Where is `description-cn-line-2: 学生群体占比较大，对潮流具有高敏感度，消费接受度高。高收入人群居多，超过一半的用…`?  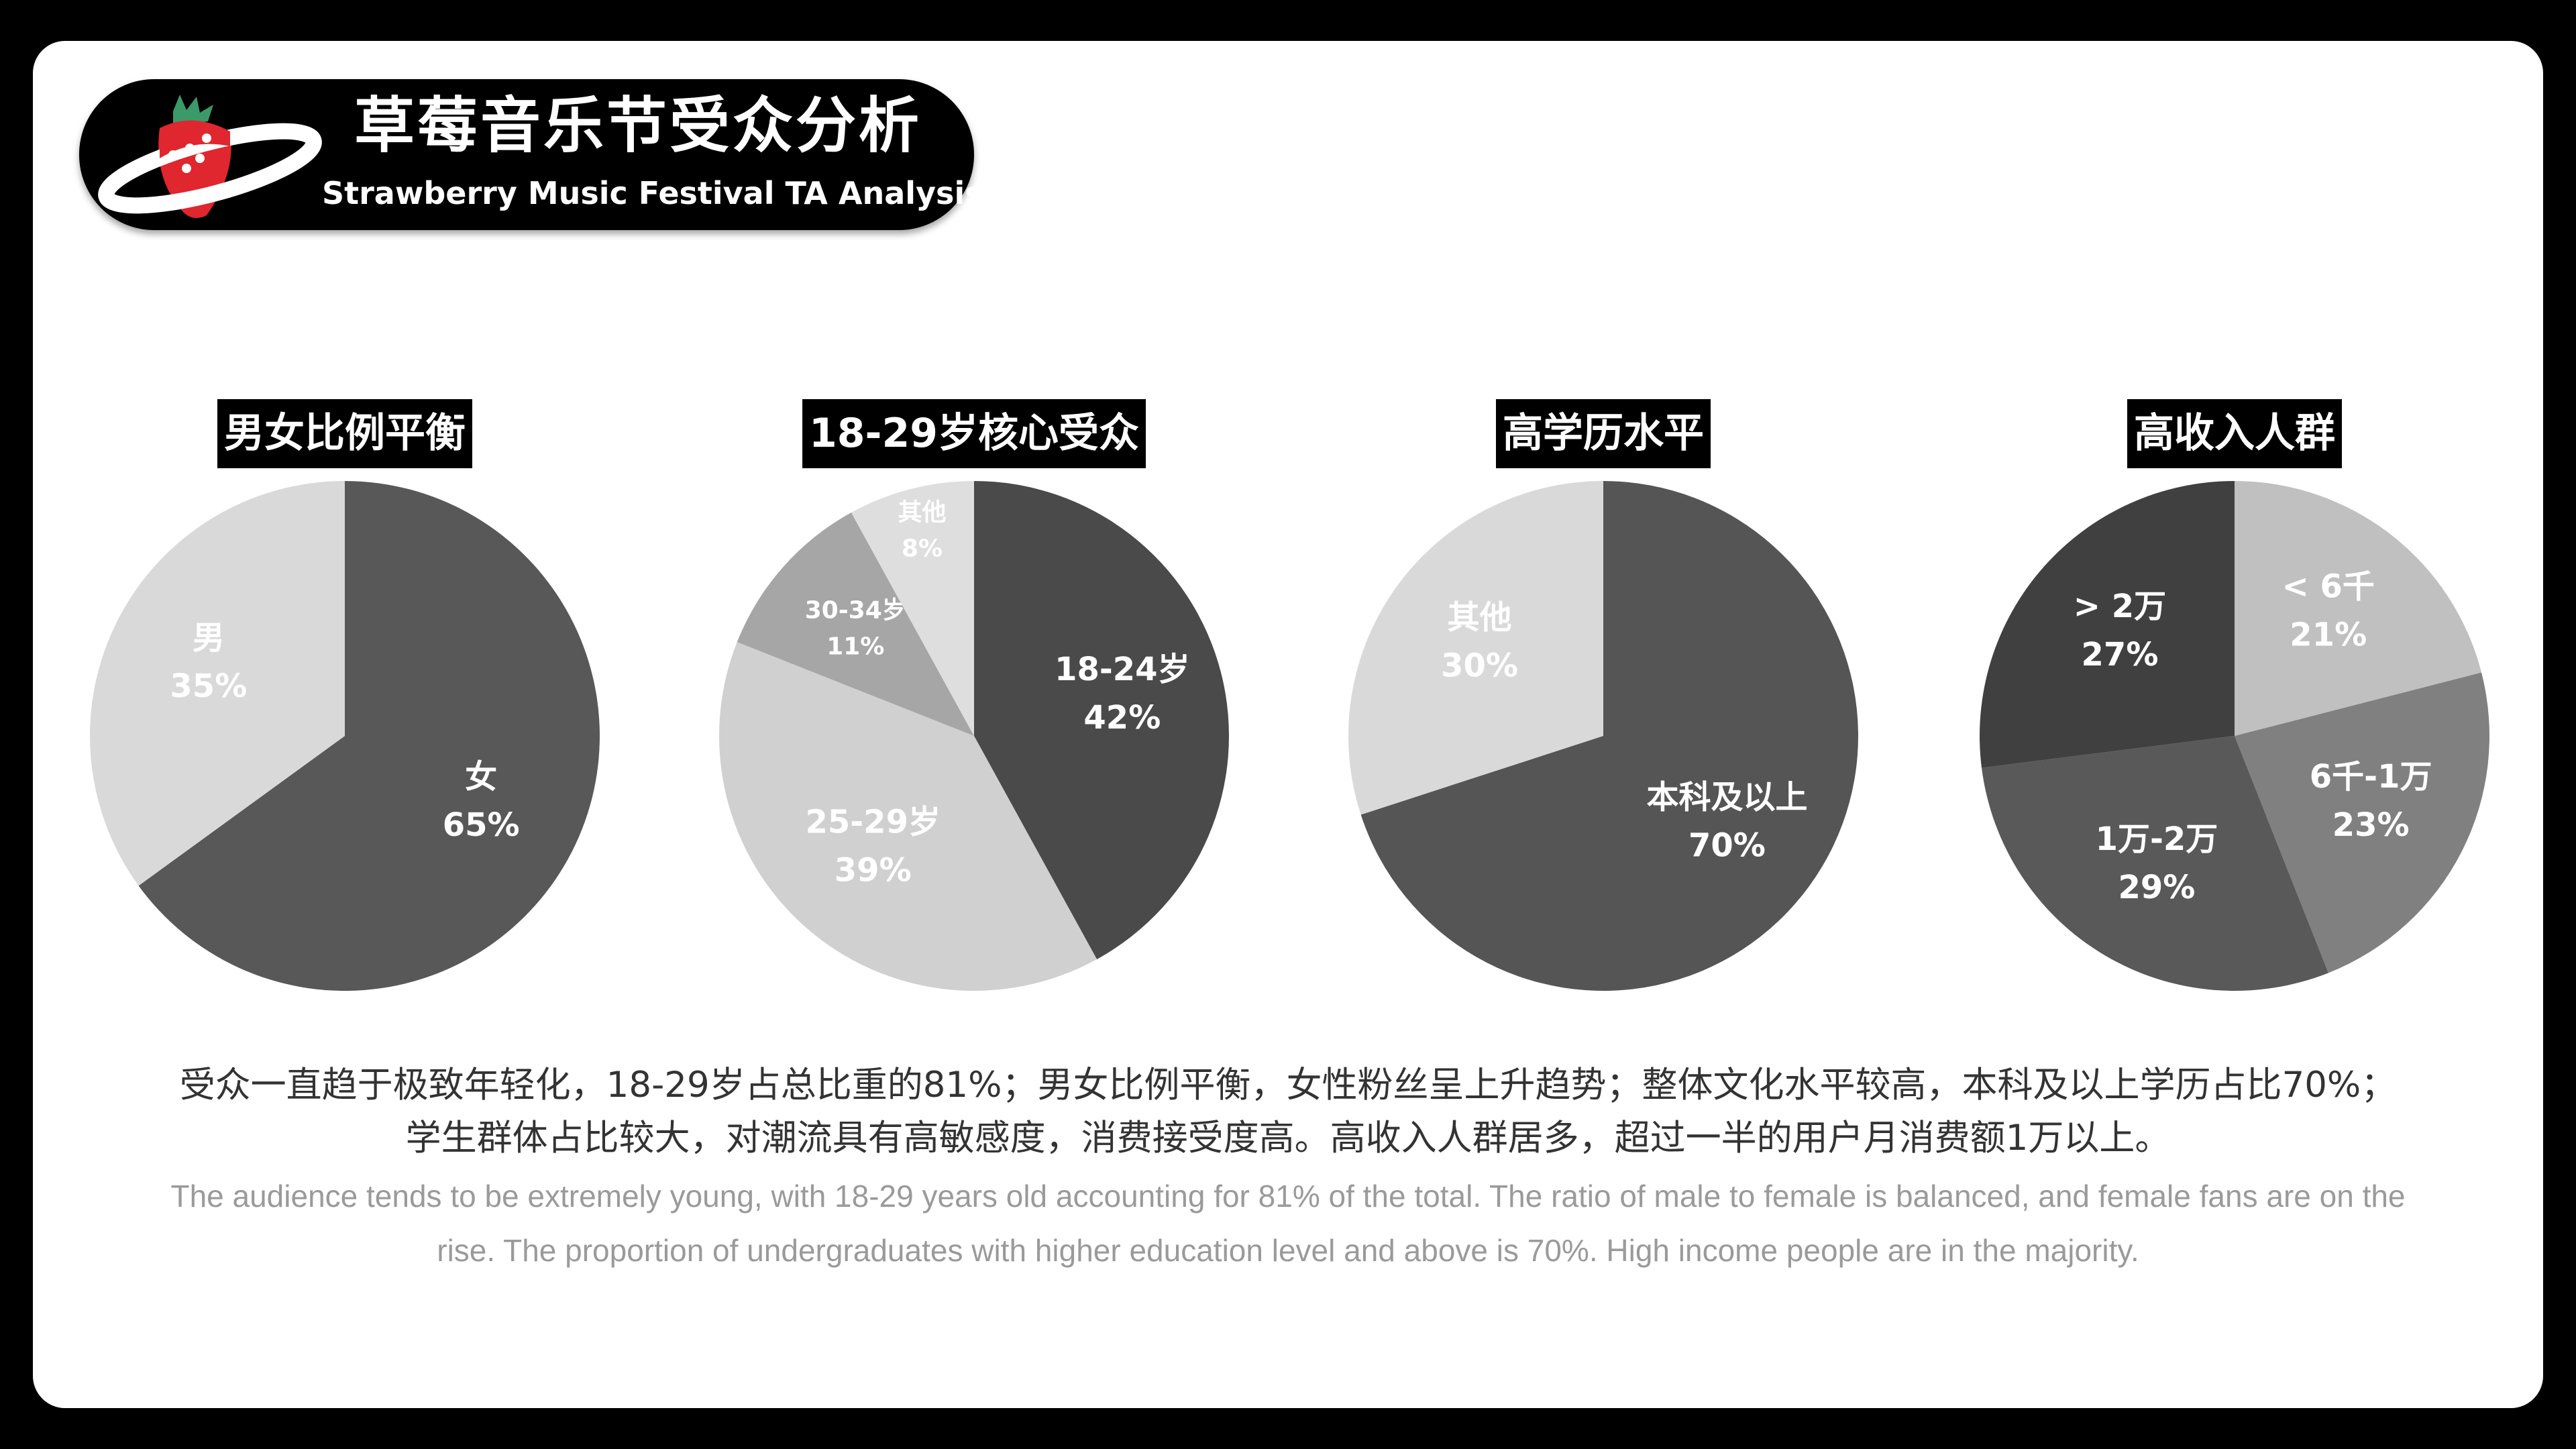
description-cn-line-2: 学生群体占比较大，对潮流具有高敏感度，消费接受度高。高收入人群居多，超过一半的用… is located at coordinates (1288, 1138).